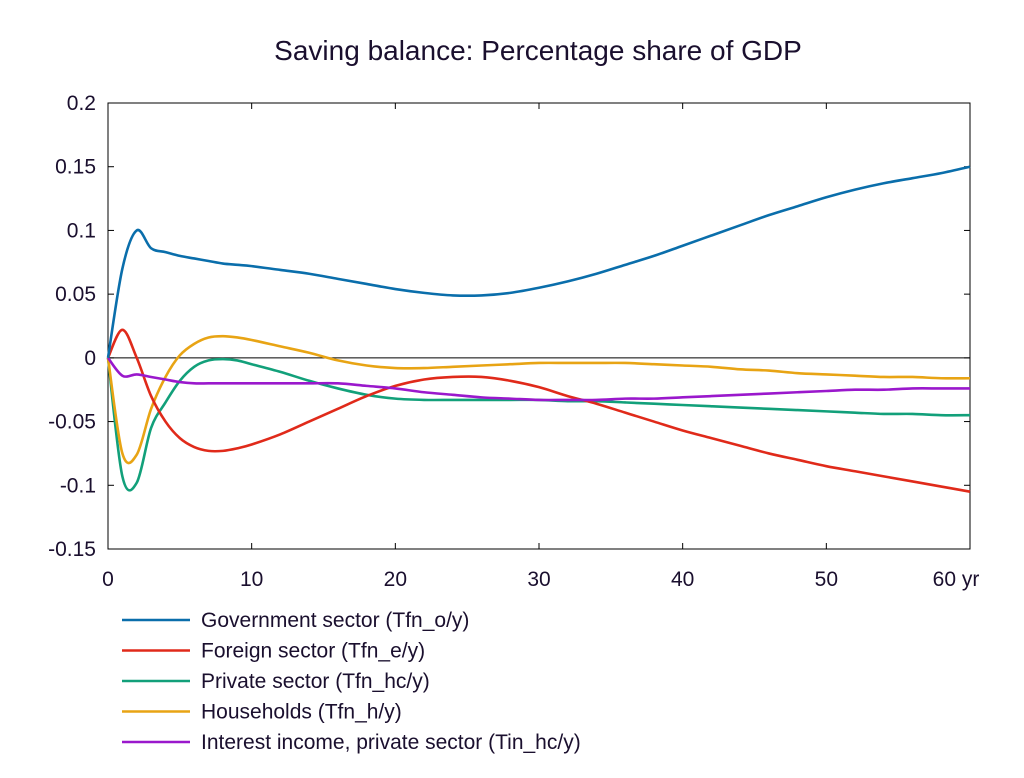 The width and height of the screenshot is (1024, 778). What do you see at coordinates (81, 103) in the screenshot?
I see `y-tick-label: 0.2` at bounding box center [81, 103].